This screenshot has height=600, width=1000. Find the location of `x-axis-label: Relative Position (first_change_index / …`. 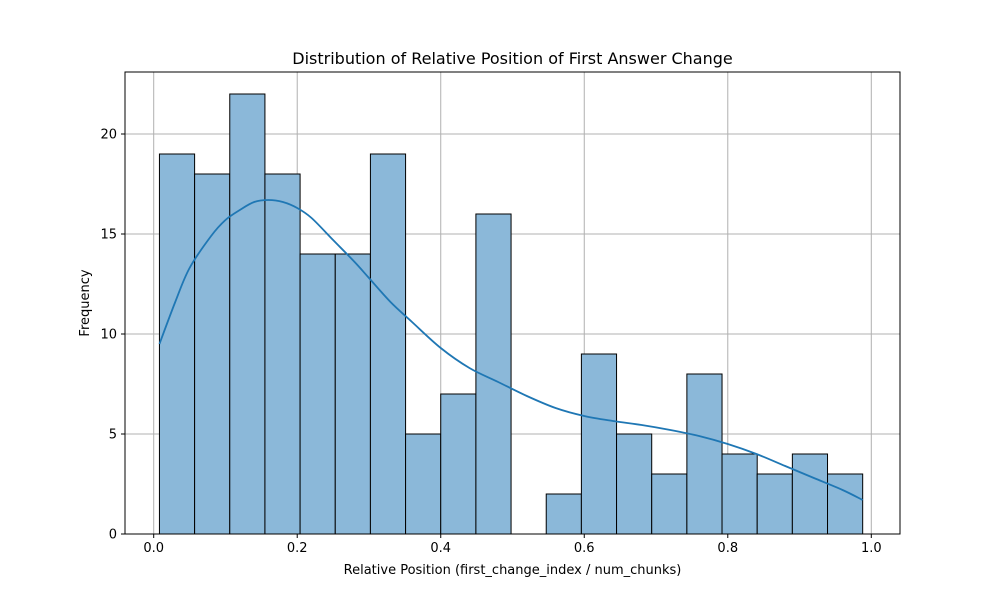

x-axis-label: Relative Position (first_change_index / … is located at coordinates (513, 570).